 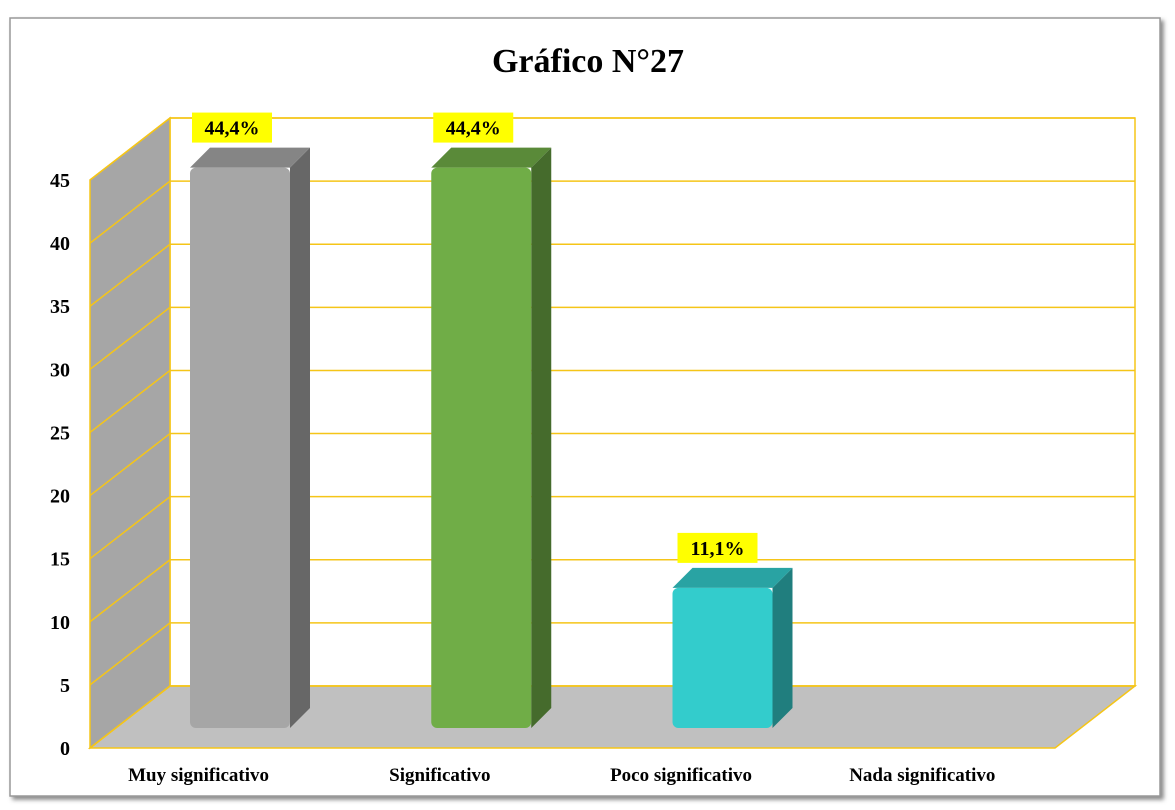 What do you see at coordinates (60, 307) in the screenshot?
I see `y-tick-label: 35` at bounding box center [60, 307].